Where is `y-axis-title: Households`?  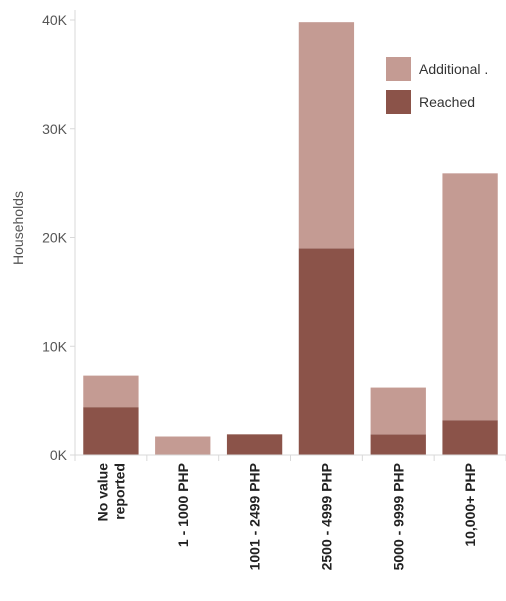 y-axis-title: Households is located at coordinates (18, 228).